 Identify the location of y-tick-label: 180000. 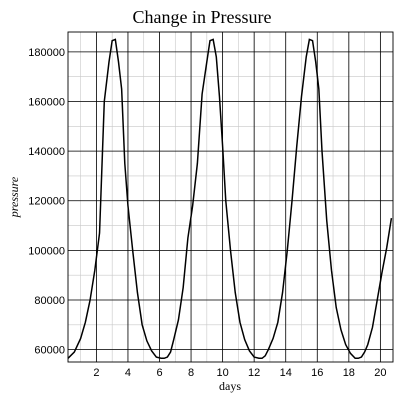
(46, 53).